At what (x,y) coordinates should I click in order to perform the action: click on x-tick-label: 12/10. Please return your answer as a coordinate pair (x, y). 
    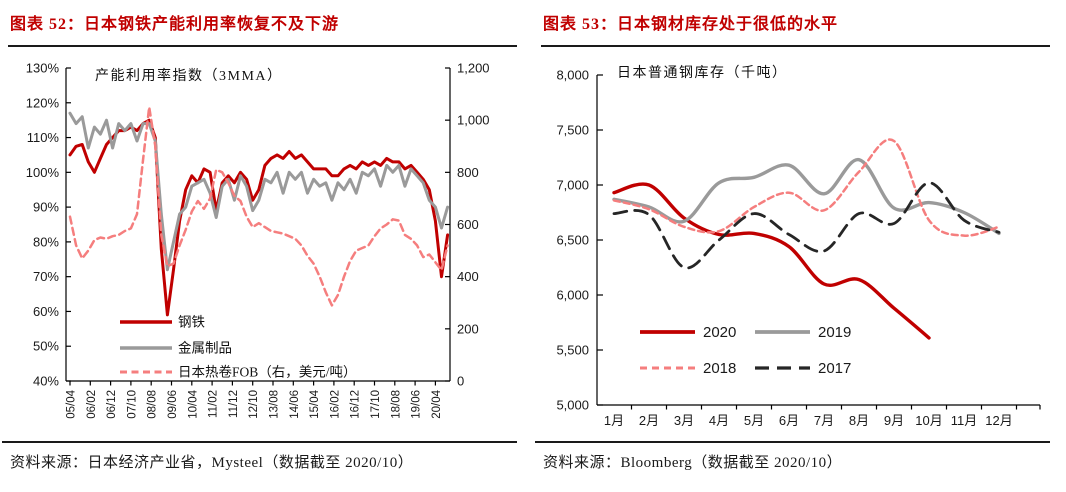
    Looking at the image, I should click on (254, 404).